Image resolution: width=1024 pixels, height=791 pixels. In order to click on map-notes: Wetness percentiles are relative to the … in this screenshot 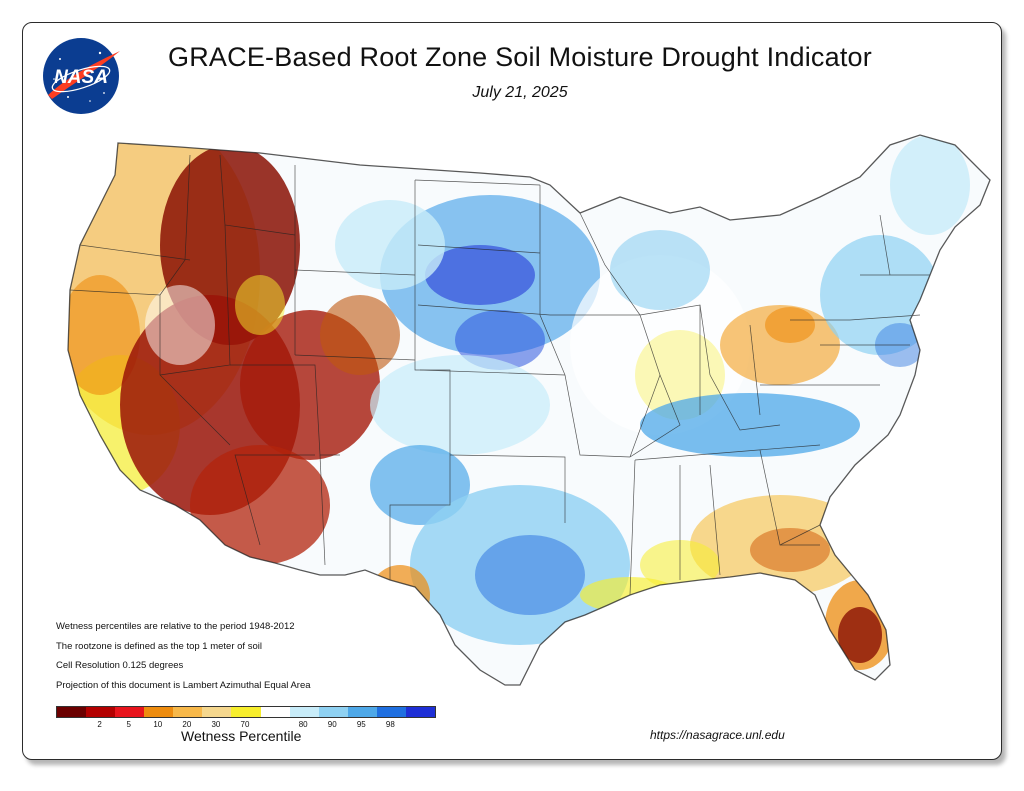, I will do `click(183, 656)`.